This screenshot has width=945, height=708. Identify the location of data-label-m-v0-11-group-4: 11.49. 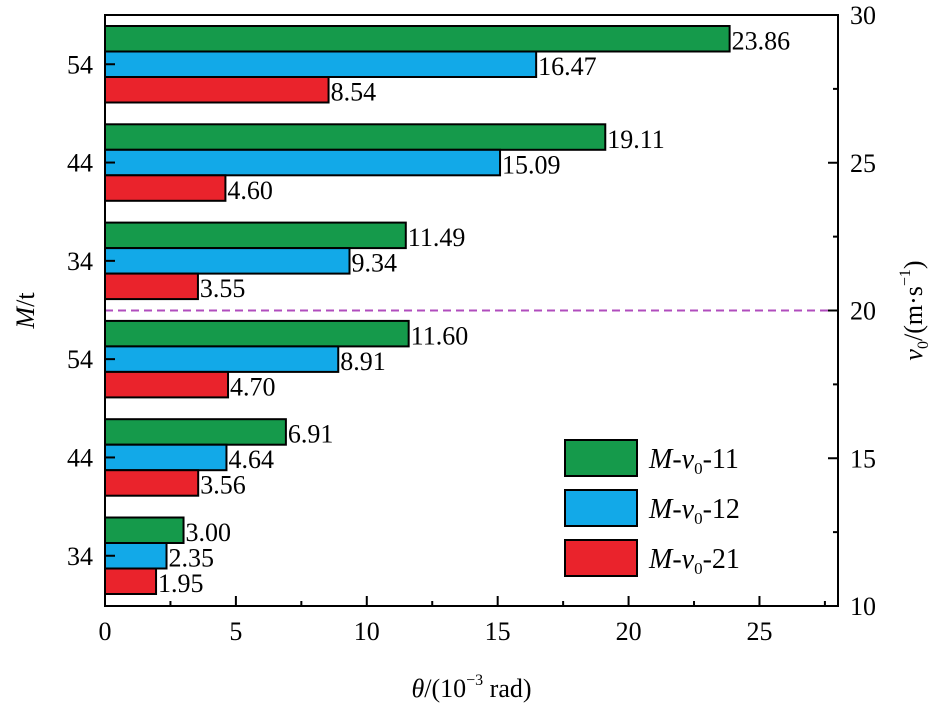
(437, 237).